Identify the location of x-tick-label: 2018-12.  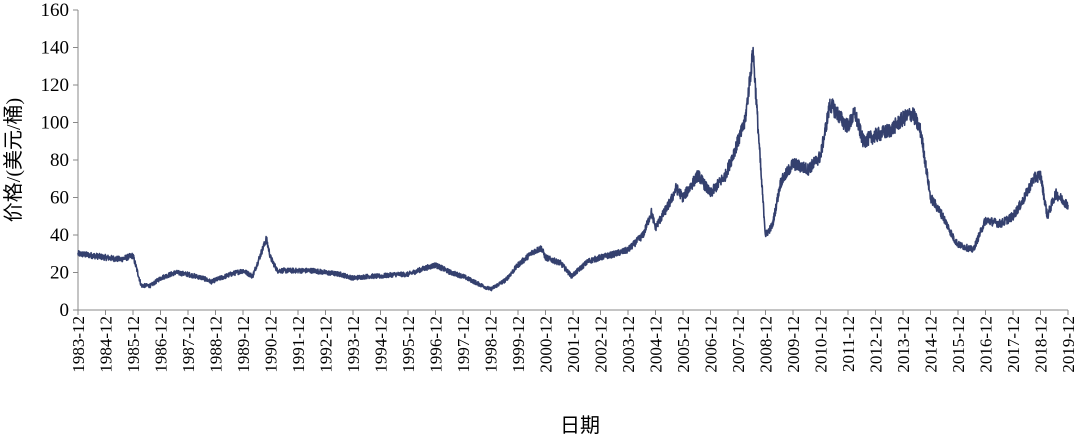
(1041, 344).